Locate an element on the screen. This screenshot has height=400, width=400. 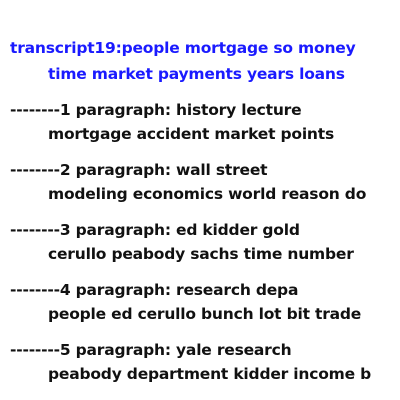
paragraph-2-body: modeling economics world reason do is located at coordinates (207, 194).